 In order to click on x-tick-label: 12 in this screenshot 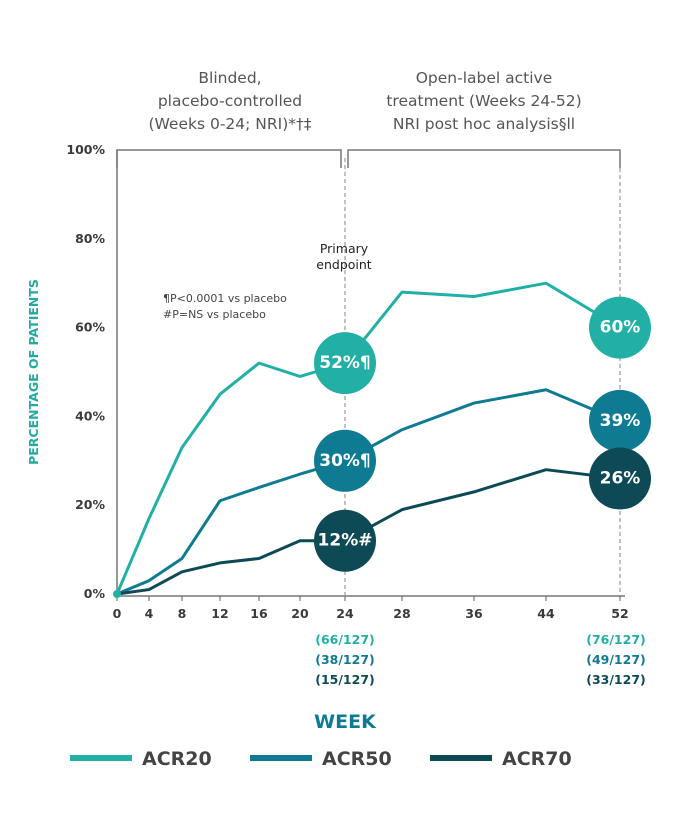, I will do `click(219, 613)`.